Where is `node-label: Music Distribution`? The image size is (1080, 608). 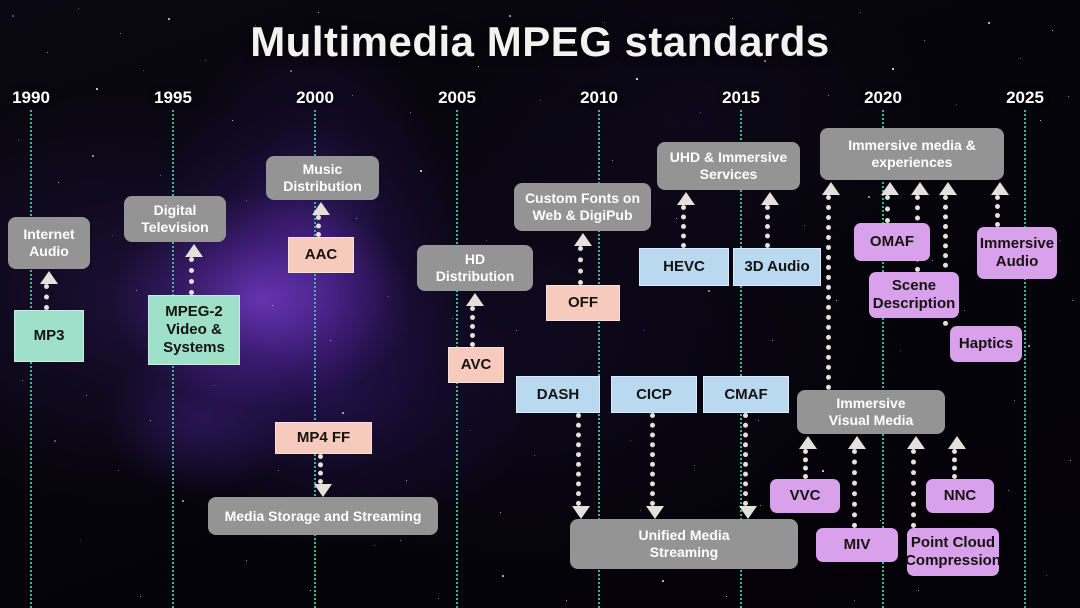
node-label: Music Distribution is located at coordinates (322, 177).